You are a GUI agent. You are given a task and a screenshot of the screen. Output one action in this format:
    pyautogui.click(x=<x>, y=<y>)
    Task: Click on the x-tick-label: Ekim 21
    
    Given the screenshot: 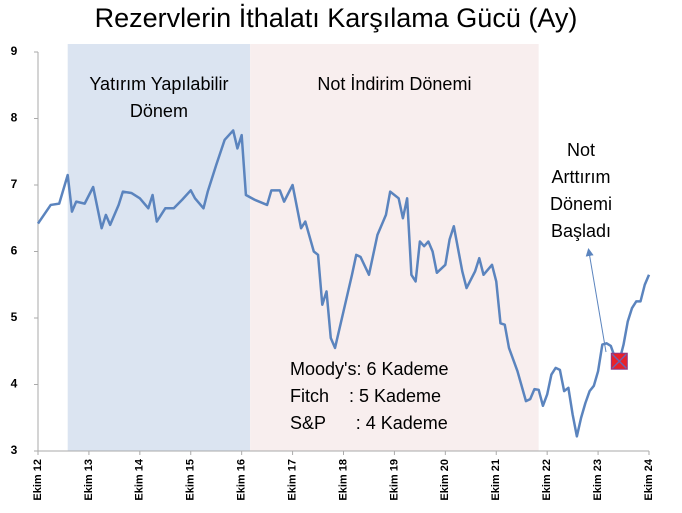 What is the action you would take?
    pyautogui.click(x=496, y=480)
    